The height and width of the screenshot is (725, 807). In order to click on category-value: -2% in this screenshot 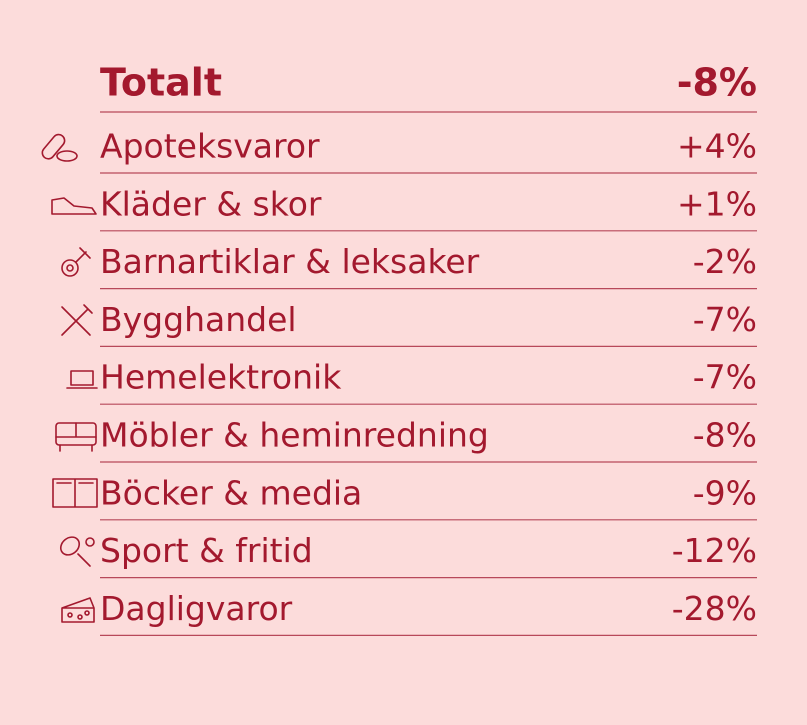, I will do `click(725, 261)`.